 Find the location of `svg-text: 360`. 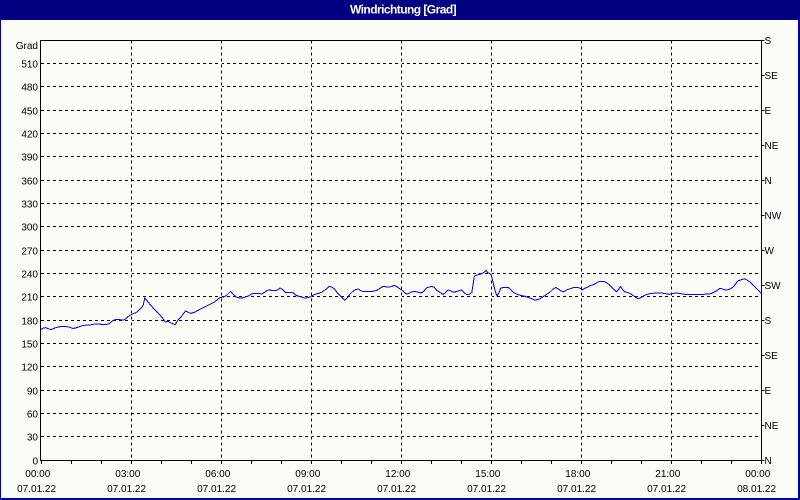

svg-text: 360 is located at coordinates (29, 182).